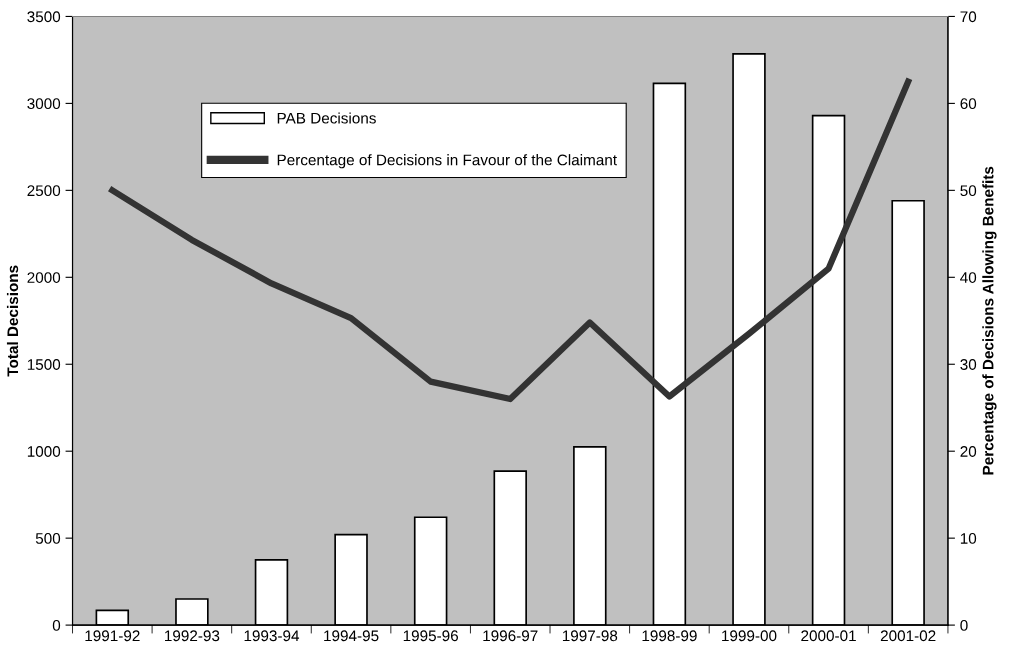  I want to click on y2-tick-label: 60, so click(968, 104).